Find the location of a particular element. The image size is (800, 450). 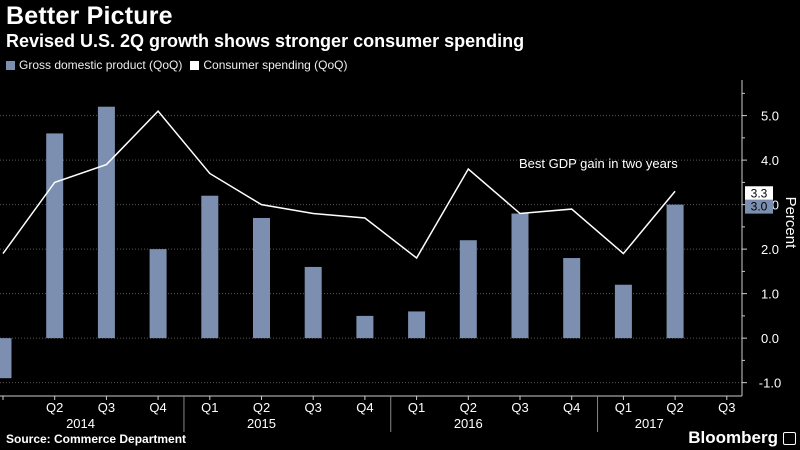

year-label: 2016 is located at coordinates (468, 423).